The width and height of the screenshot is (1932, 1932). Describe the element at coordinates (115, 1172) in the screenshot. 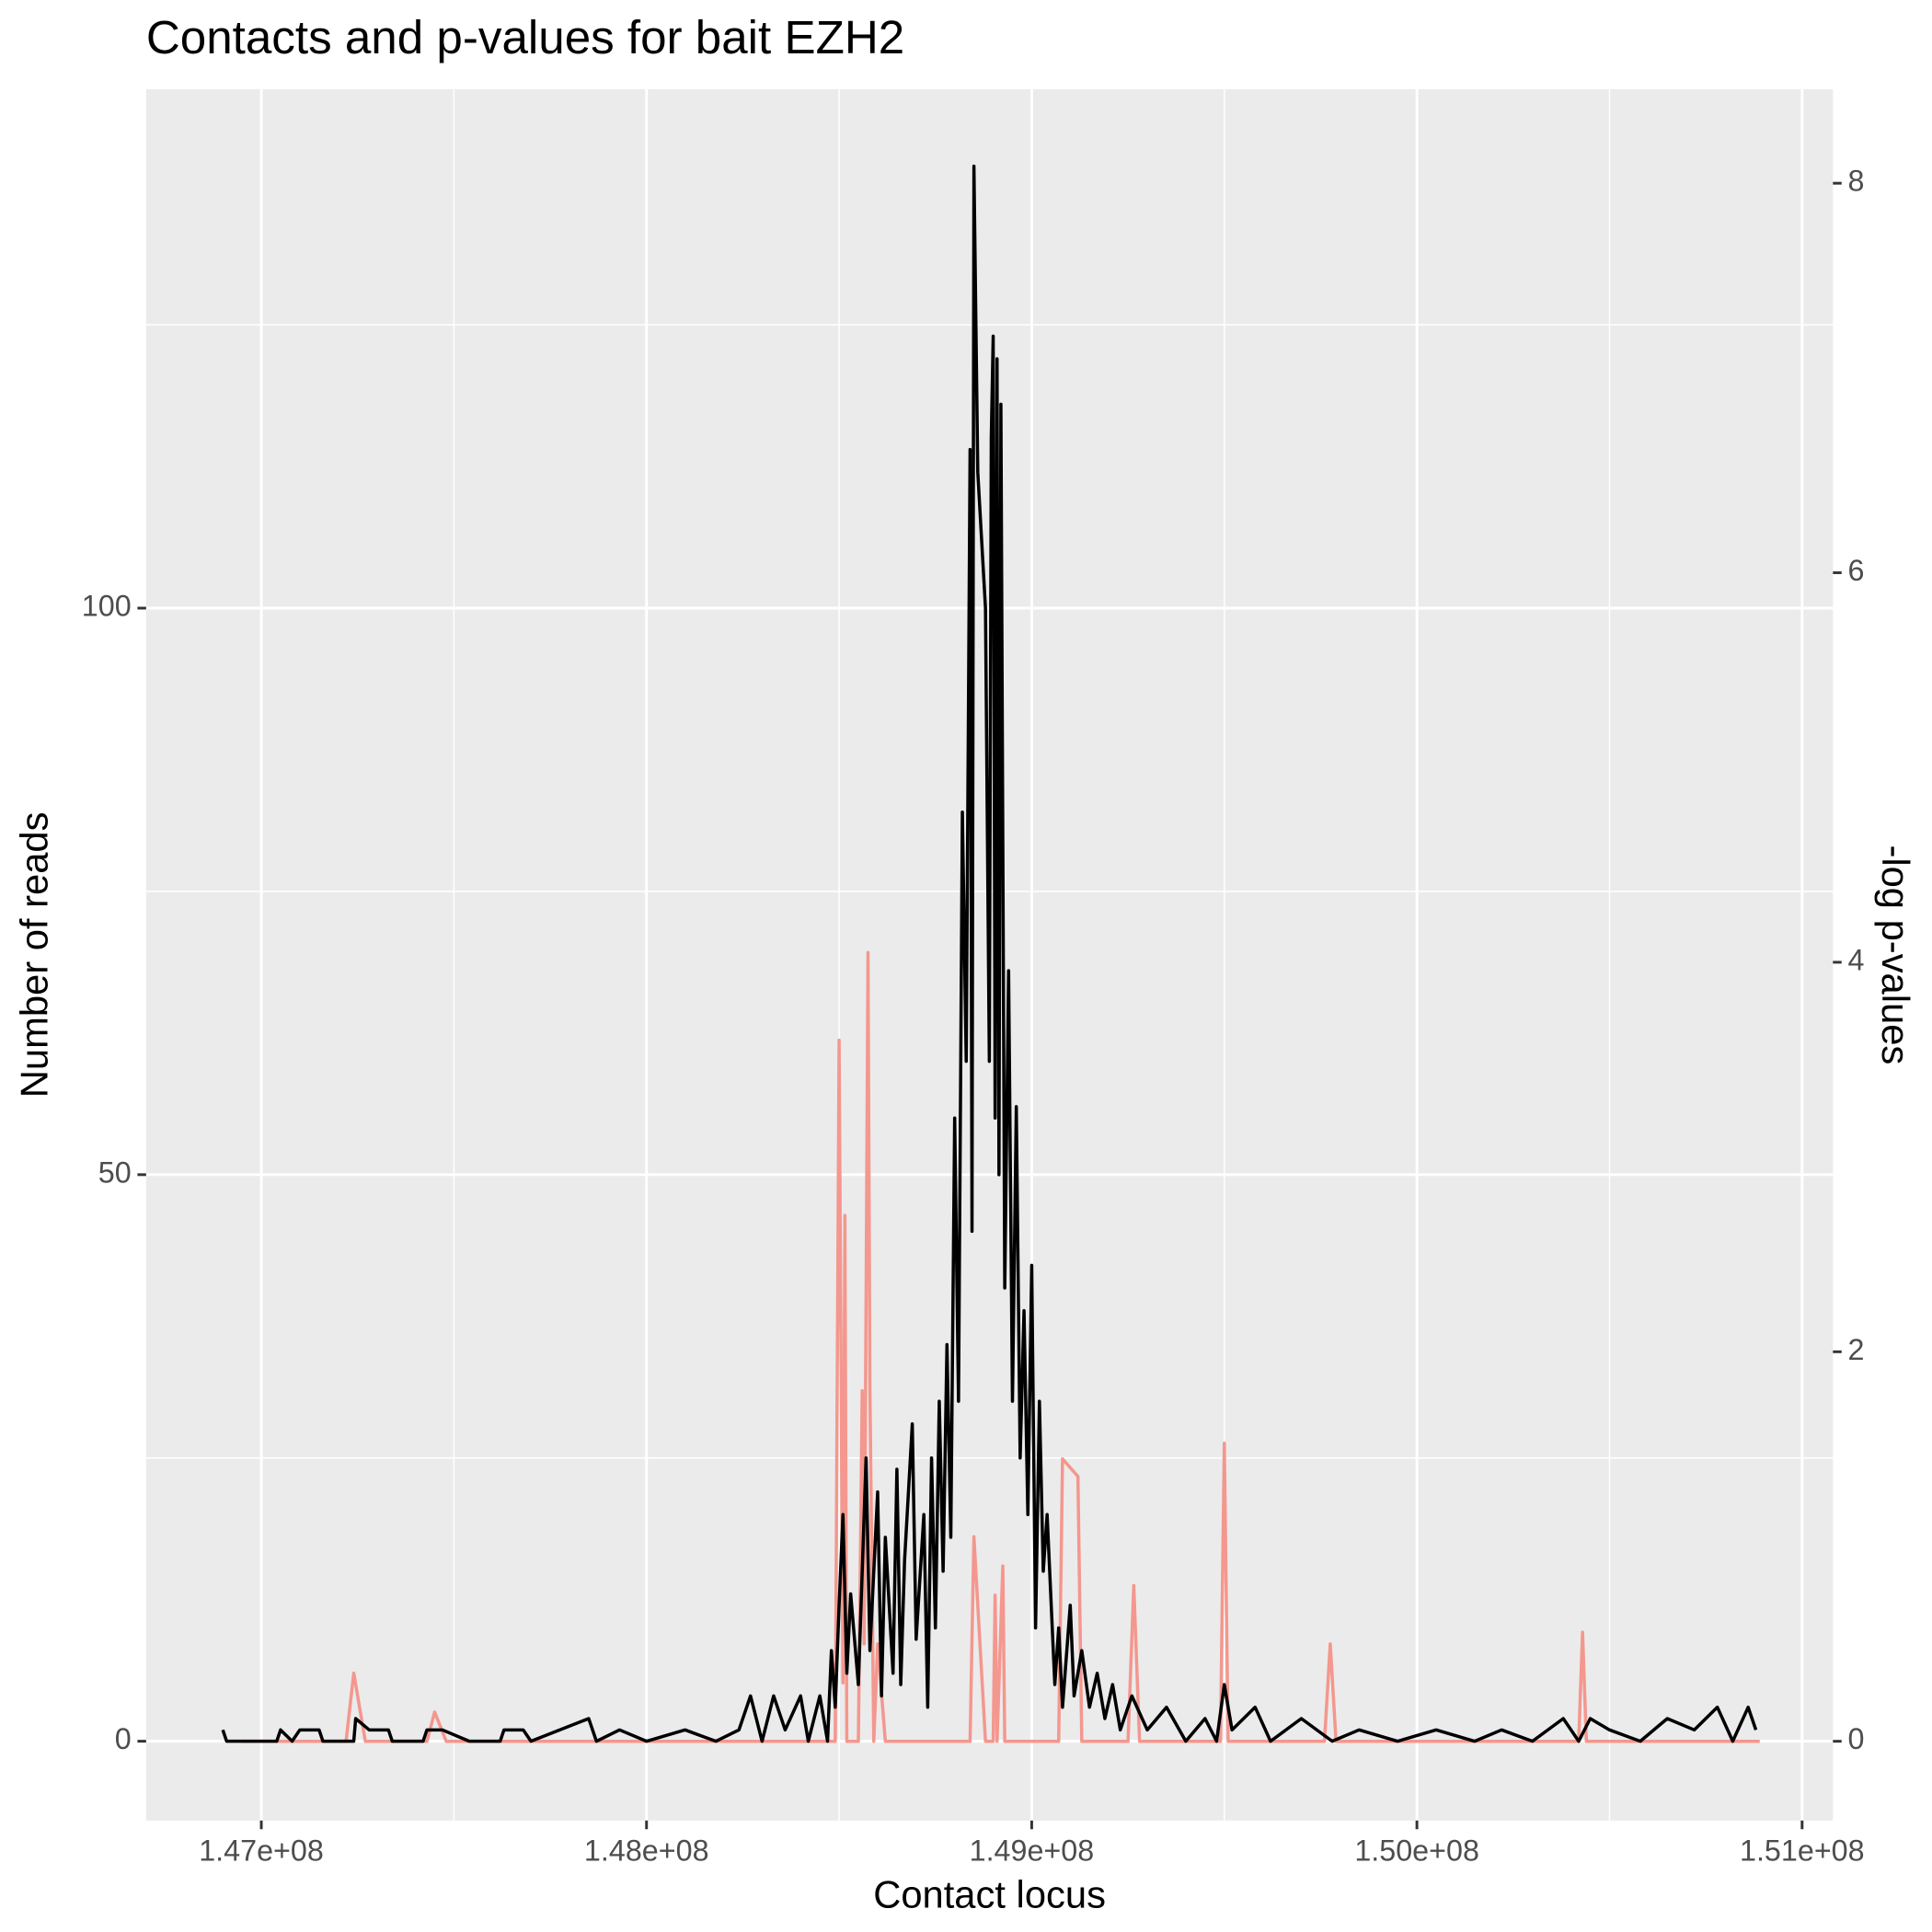

I see `y-tick-label: 50` at that location.